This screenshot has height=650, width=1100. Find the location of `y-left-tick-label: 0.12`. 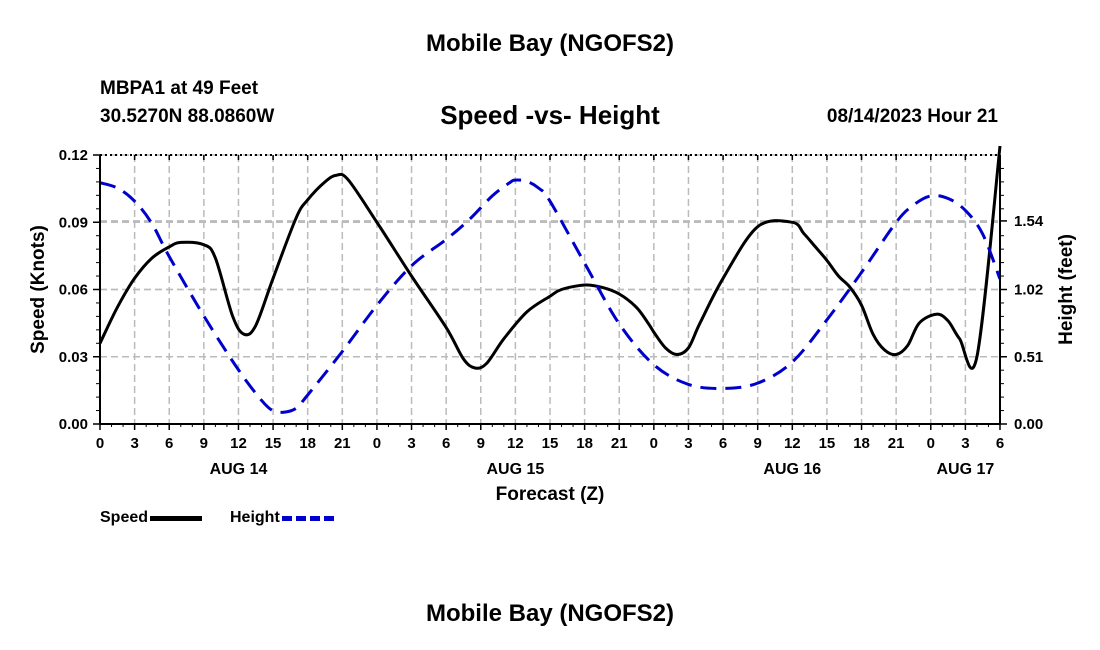

y-left-tick-label: 0.12 is located at coordinates (73, 155).